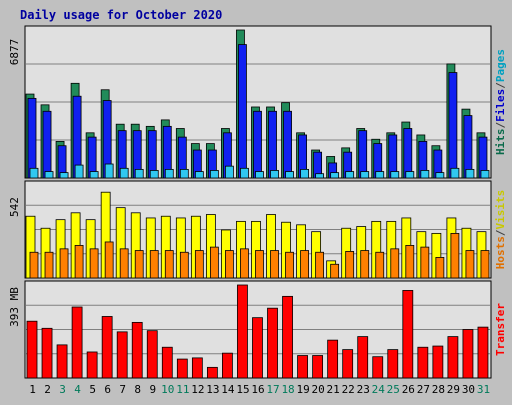 This screenshot has height=405, width=512. What do you see at coordinates (393, 389) in the screenshot?
I see `day-label-25: 25` at bounding box center [393, 389].